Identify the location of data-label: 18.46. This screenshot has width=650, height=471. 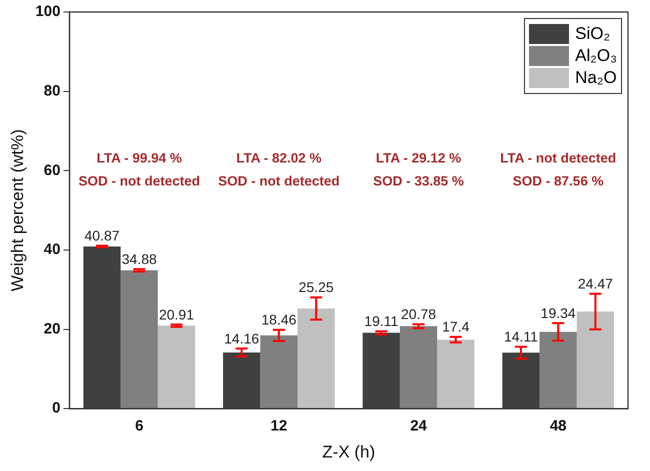
(279, 320).